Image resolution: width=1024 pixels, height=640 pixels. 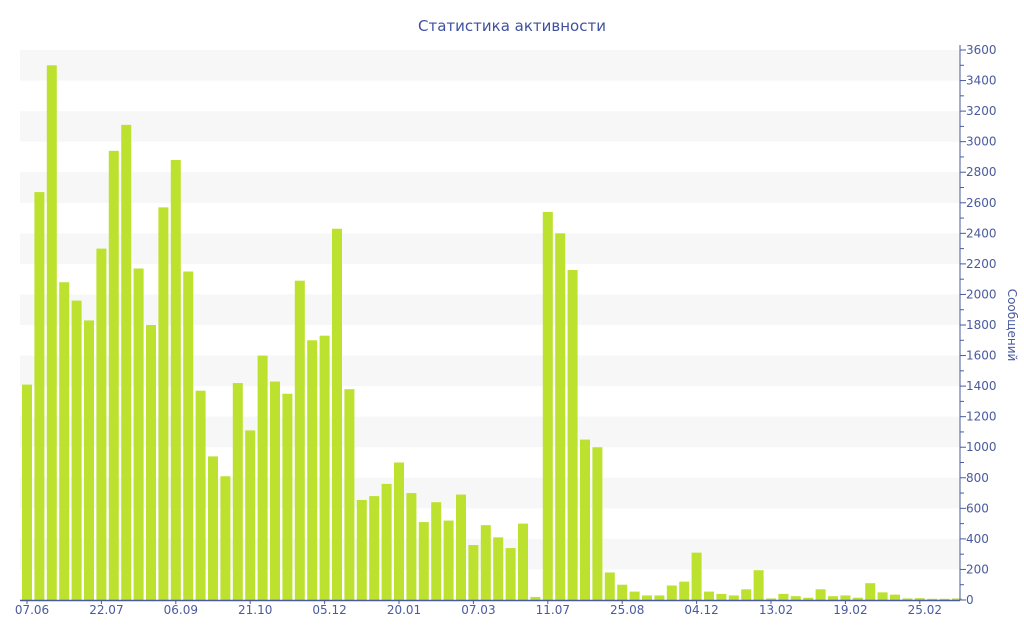 I want to click on x-tick-label: 21.10, so click(x=255, y=610).